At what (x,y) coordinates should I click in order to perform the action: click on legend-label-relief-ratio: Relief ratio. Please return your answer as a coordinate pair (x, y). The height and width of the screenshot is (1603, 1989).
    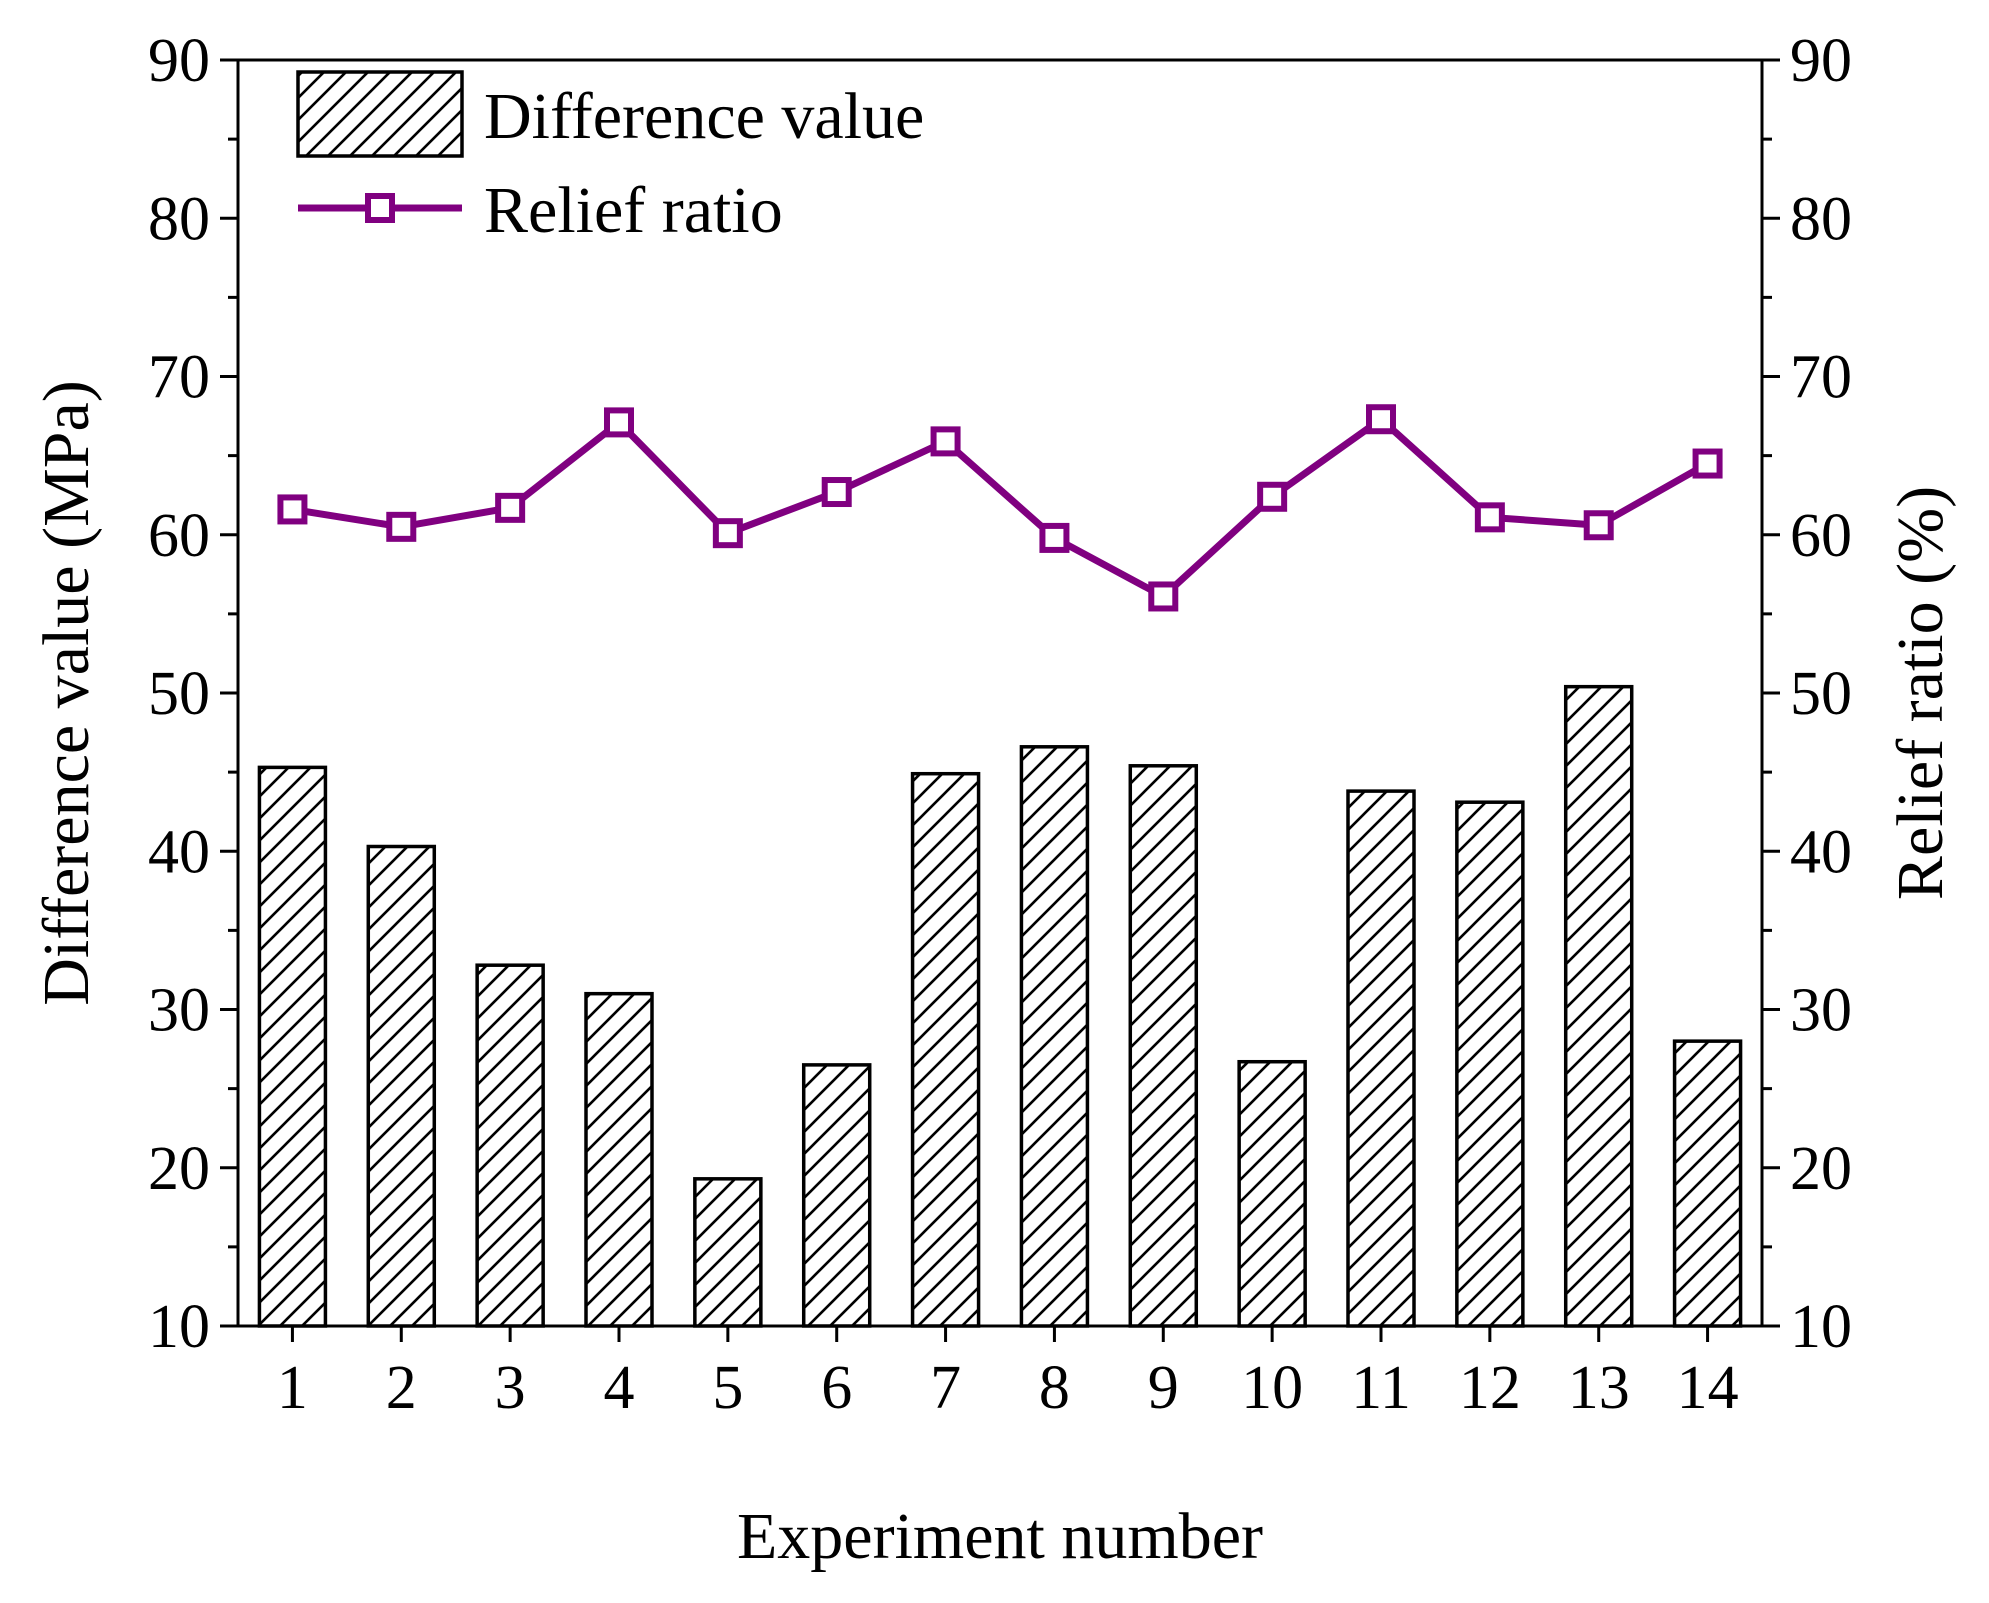
    Looking at the image, I should click on (633, 210).